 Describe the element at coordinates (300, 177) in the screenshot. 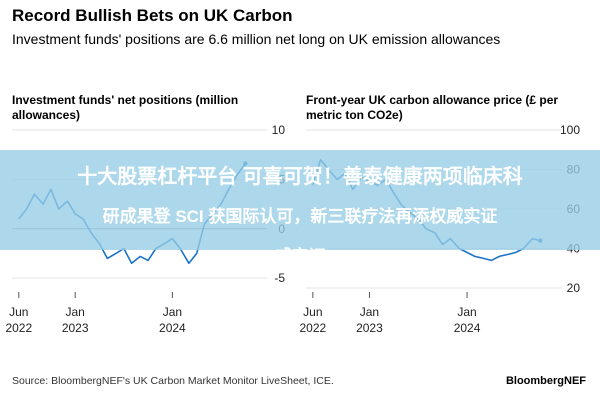

I see `overlay-line-1: 十大股票杠杆平台 可喜可贺！善泰健康两项临床科` at that location.